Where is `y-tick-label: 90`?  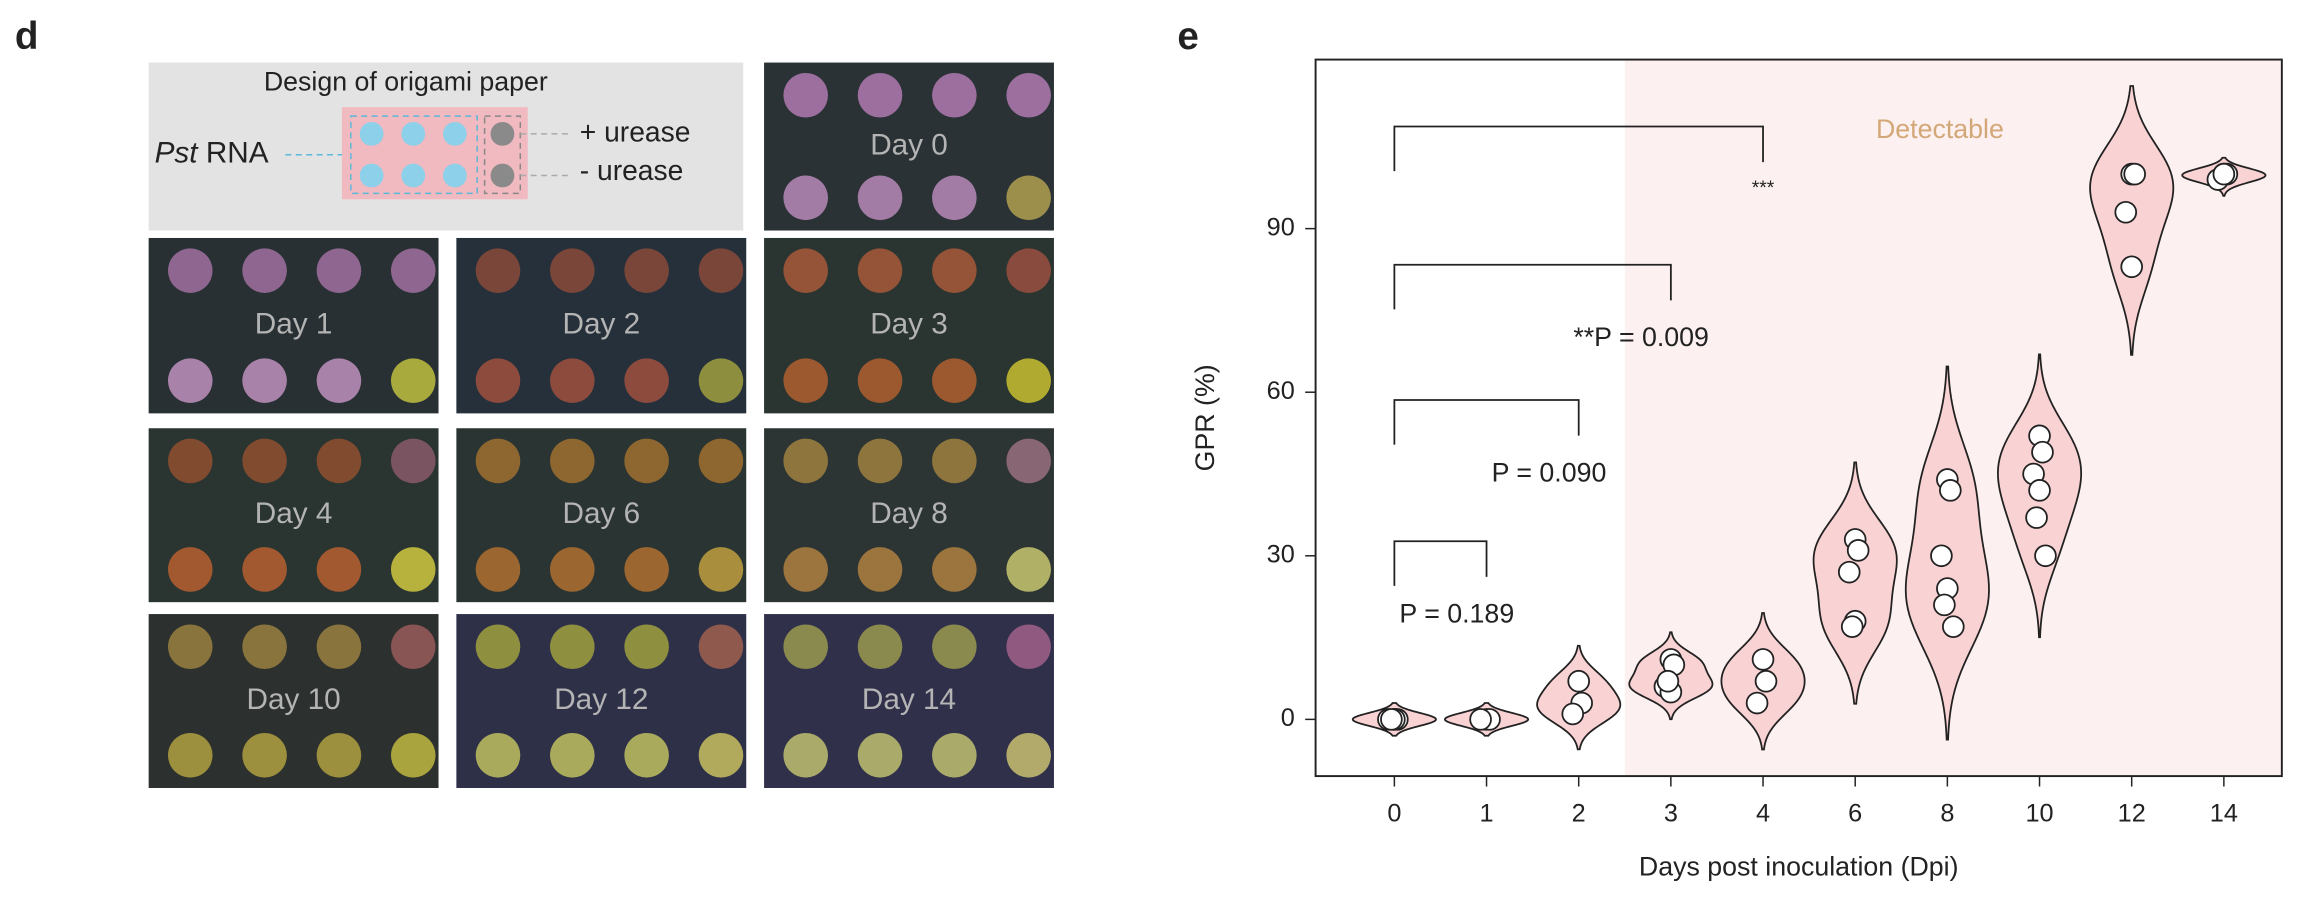
y-tick-label: 90 is located at coordinates (1281, 227).